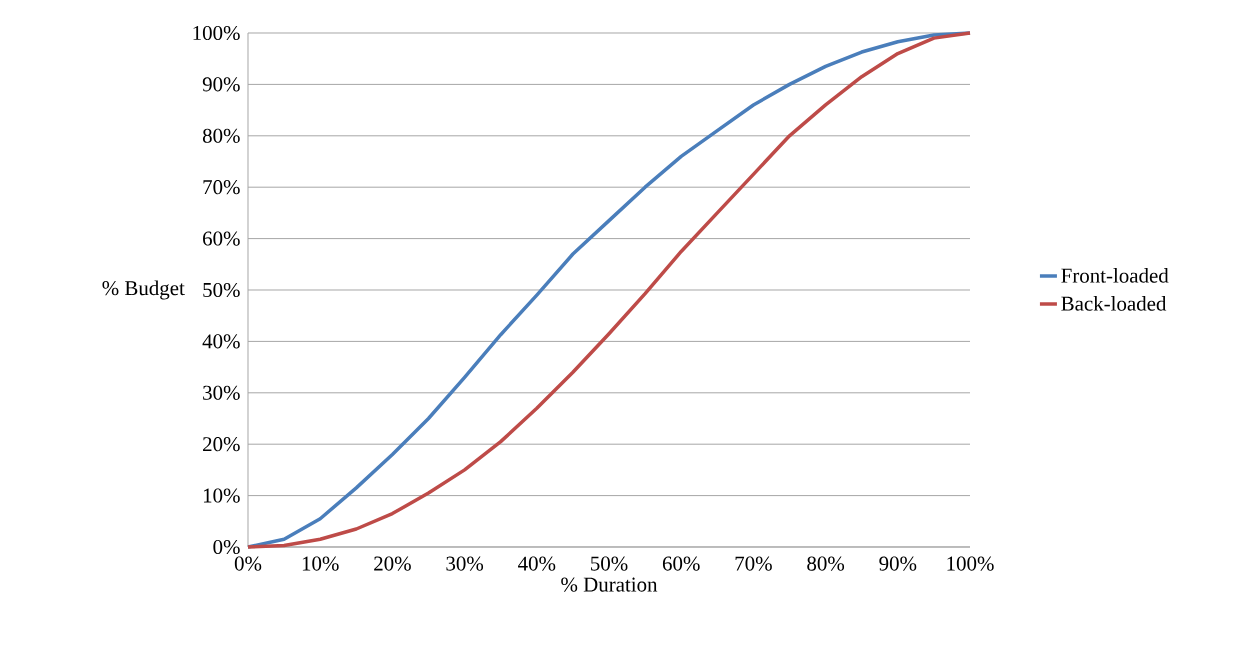  I want to click on y-tick-label: 20%, so click(221, 444).